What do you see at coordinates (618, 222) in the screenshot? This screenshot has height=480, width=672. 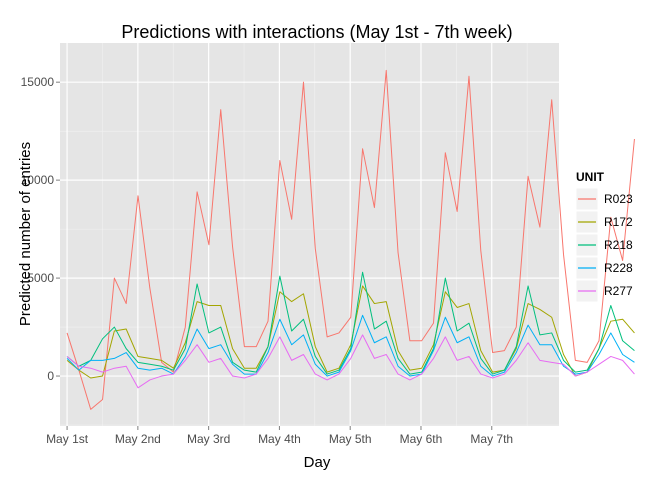 I see `legend-label: R172` at bounding box center [618, 222].